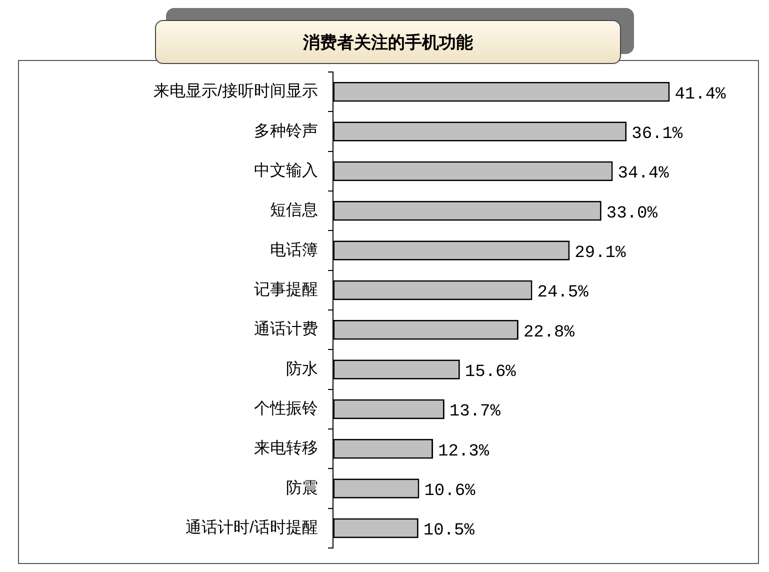 The width and height of the screenshot is (769, 572). What do you see at coordinates (490, 372) in the screenshot?
I see `data-label: 15.6%` at bounding box center [490, 372].